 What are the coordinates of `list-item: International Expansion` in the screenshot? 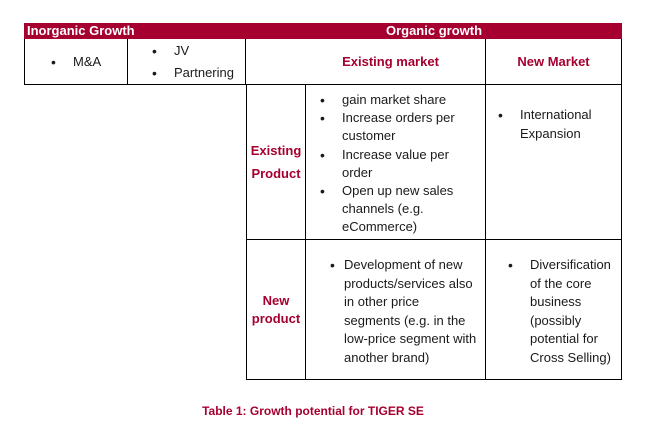 It's located at (554, 124).